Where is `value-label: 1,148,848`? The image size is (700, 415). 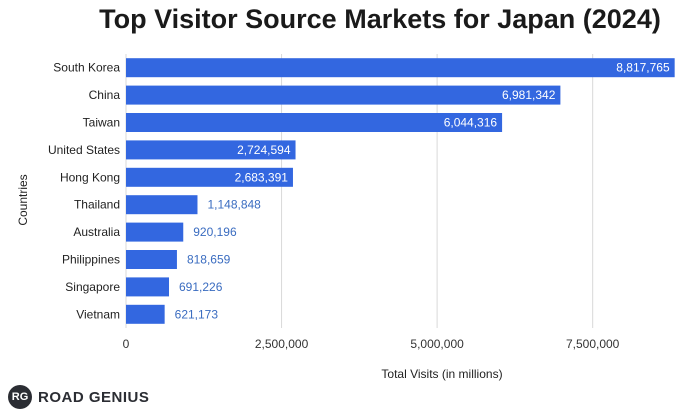
value-label: 1,148,848 is located at coordinates (234, 205).